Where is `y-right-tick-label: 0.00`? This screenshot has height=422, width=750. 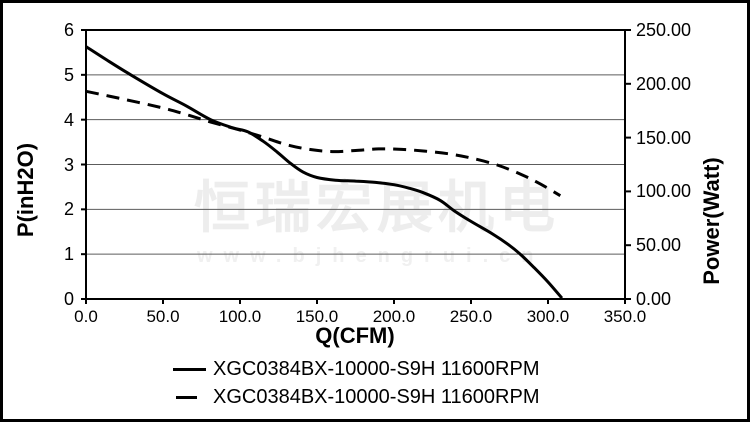
y-right-tick-label: 0.00 is located at coordinates (654, 299).